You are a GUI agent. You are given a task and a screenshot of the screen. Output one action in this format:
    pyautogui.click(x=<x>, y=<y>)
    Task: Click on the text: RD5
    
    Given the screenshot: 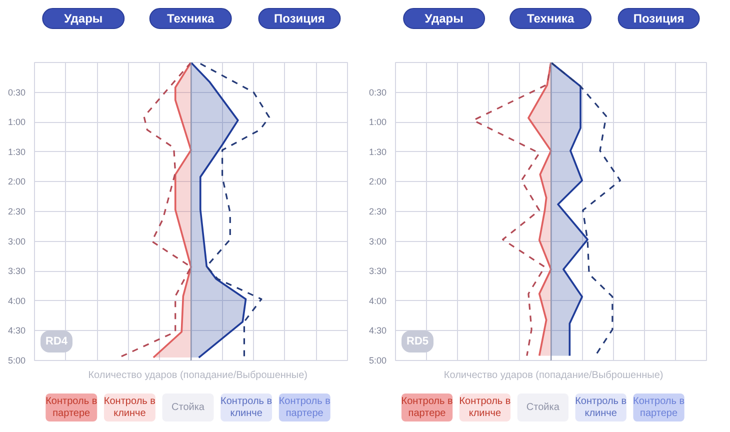 What is the action you would take?
    pyautogui.click(x=417, y=342)
    